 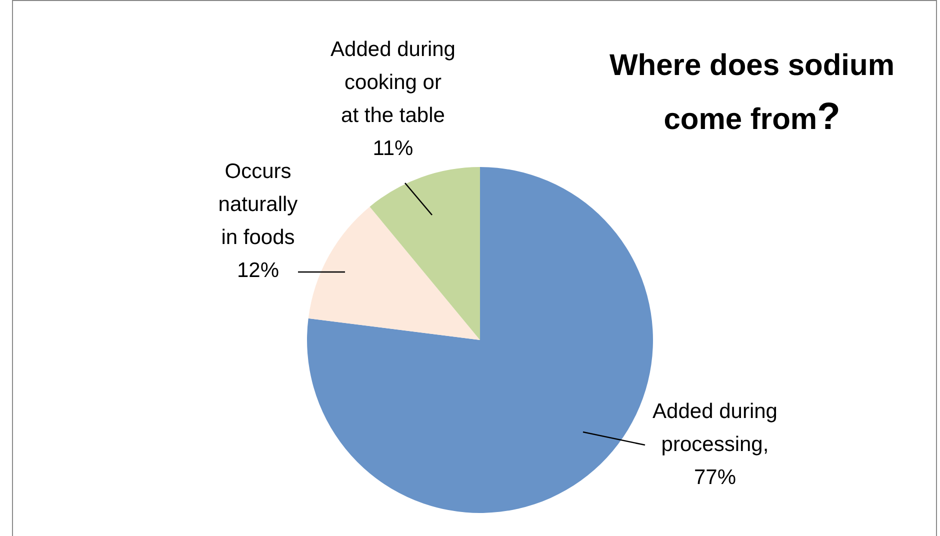 What do you see at coordinates (258, 270) in the screenshot?
I see `data-label: 12%` at bounding box center [258, 270].